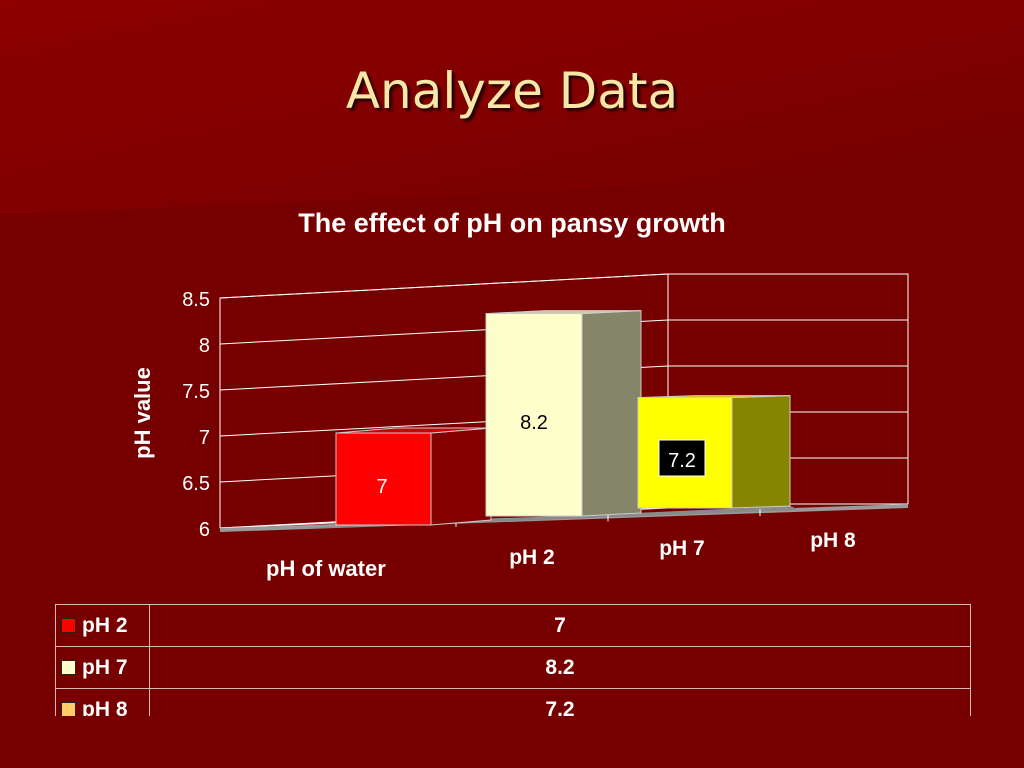  I want to click on x-category-label: pH 8, so click(833, 540).